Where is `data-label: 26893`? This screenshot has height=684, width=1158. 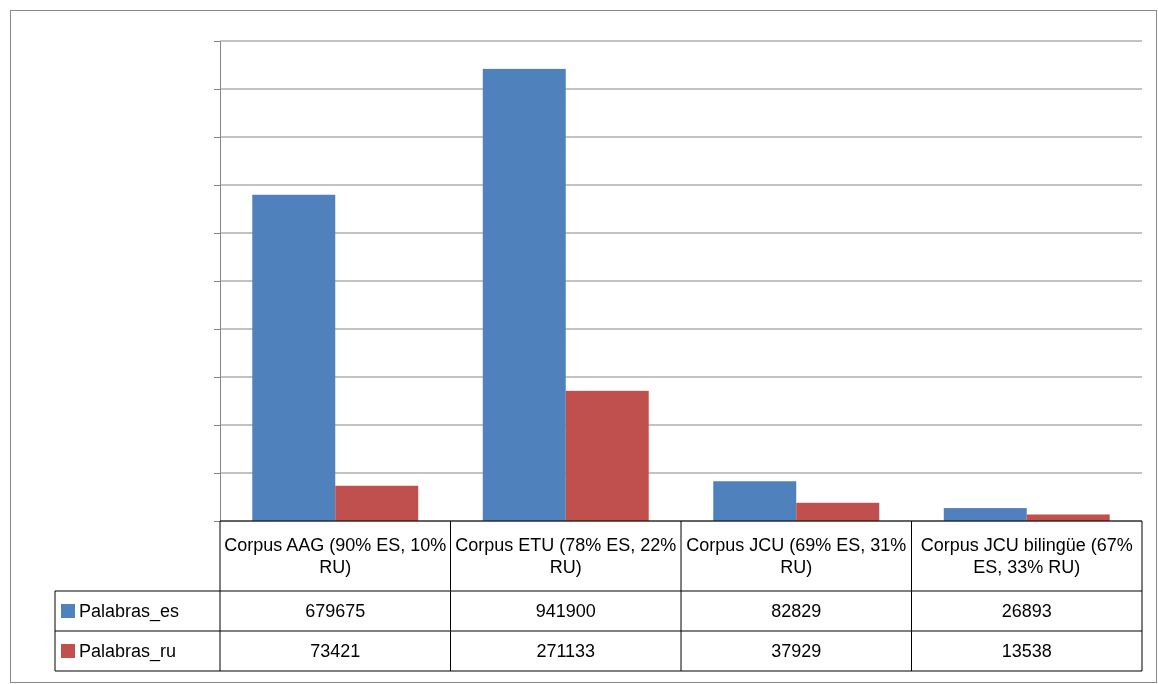
data-label: 26893 is located at coordinates (1026, 611).